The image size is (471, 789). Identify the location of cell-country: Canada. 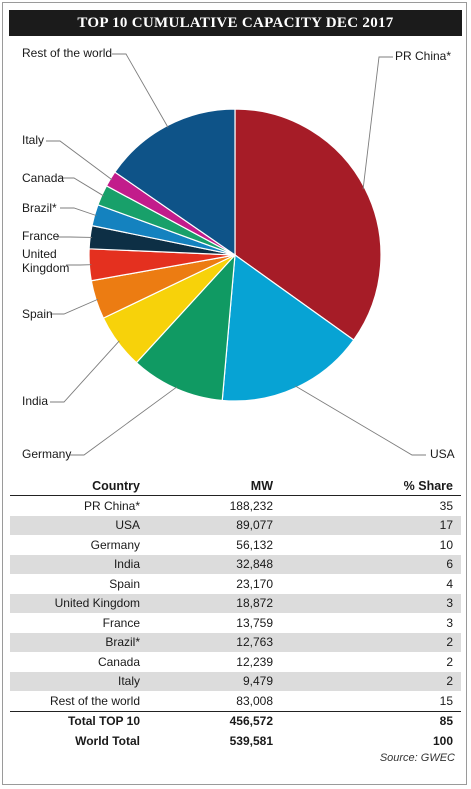
(118, 661).